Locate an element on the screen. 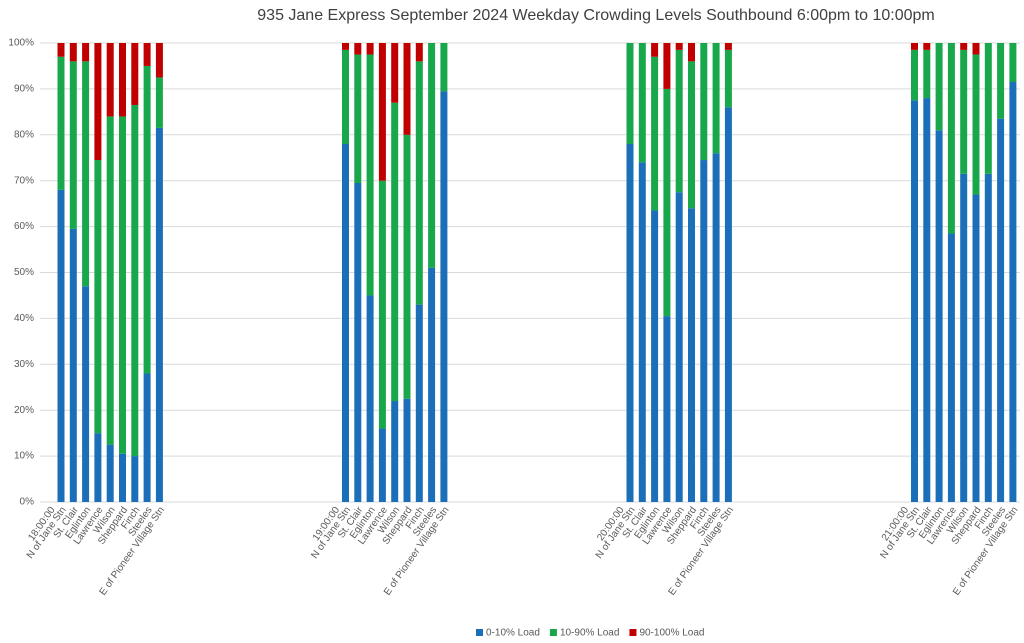  y-tick-label: 40% is located at coordinates (24, 318).